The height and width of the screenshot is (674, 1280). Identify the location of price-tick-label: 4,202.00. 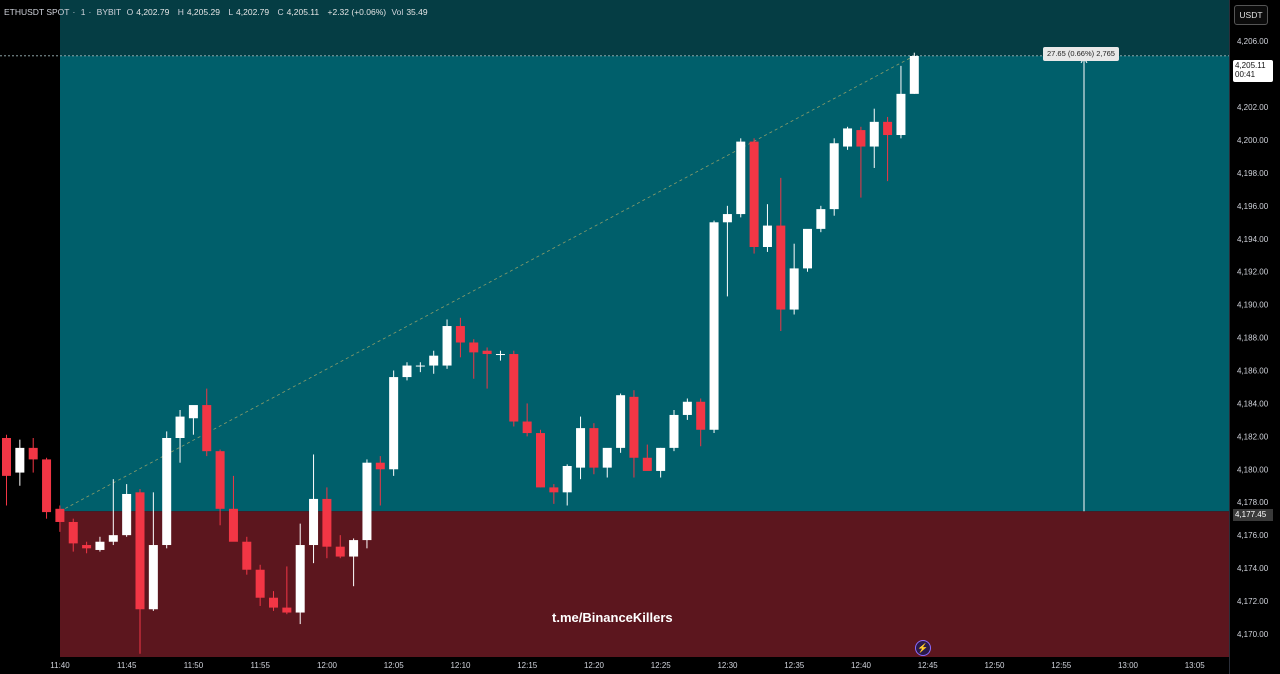
(1253, 107).